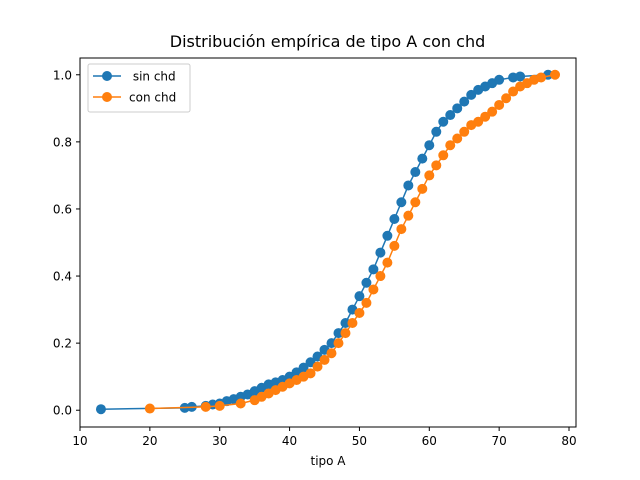  Describe the element at coordinates (152, 77) in the screenshot. I see `legend-label-1: sin chd` at that location.